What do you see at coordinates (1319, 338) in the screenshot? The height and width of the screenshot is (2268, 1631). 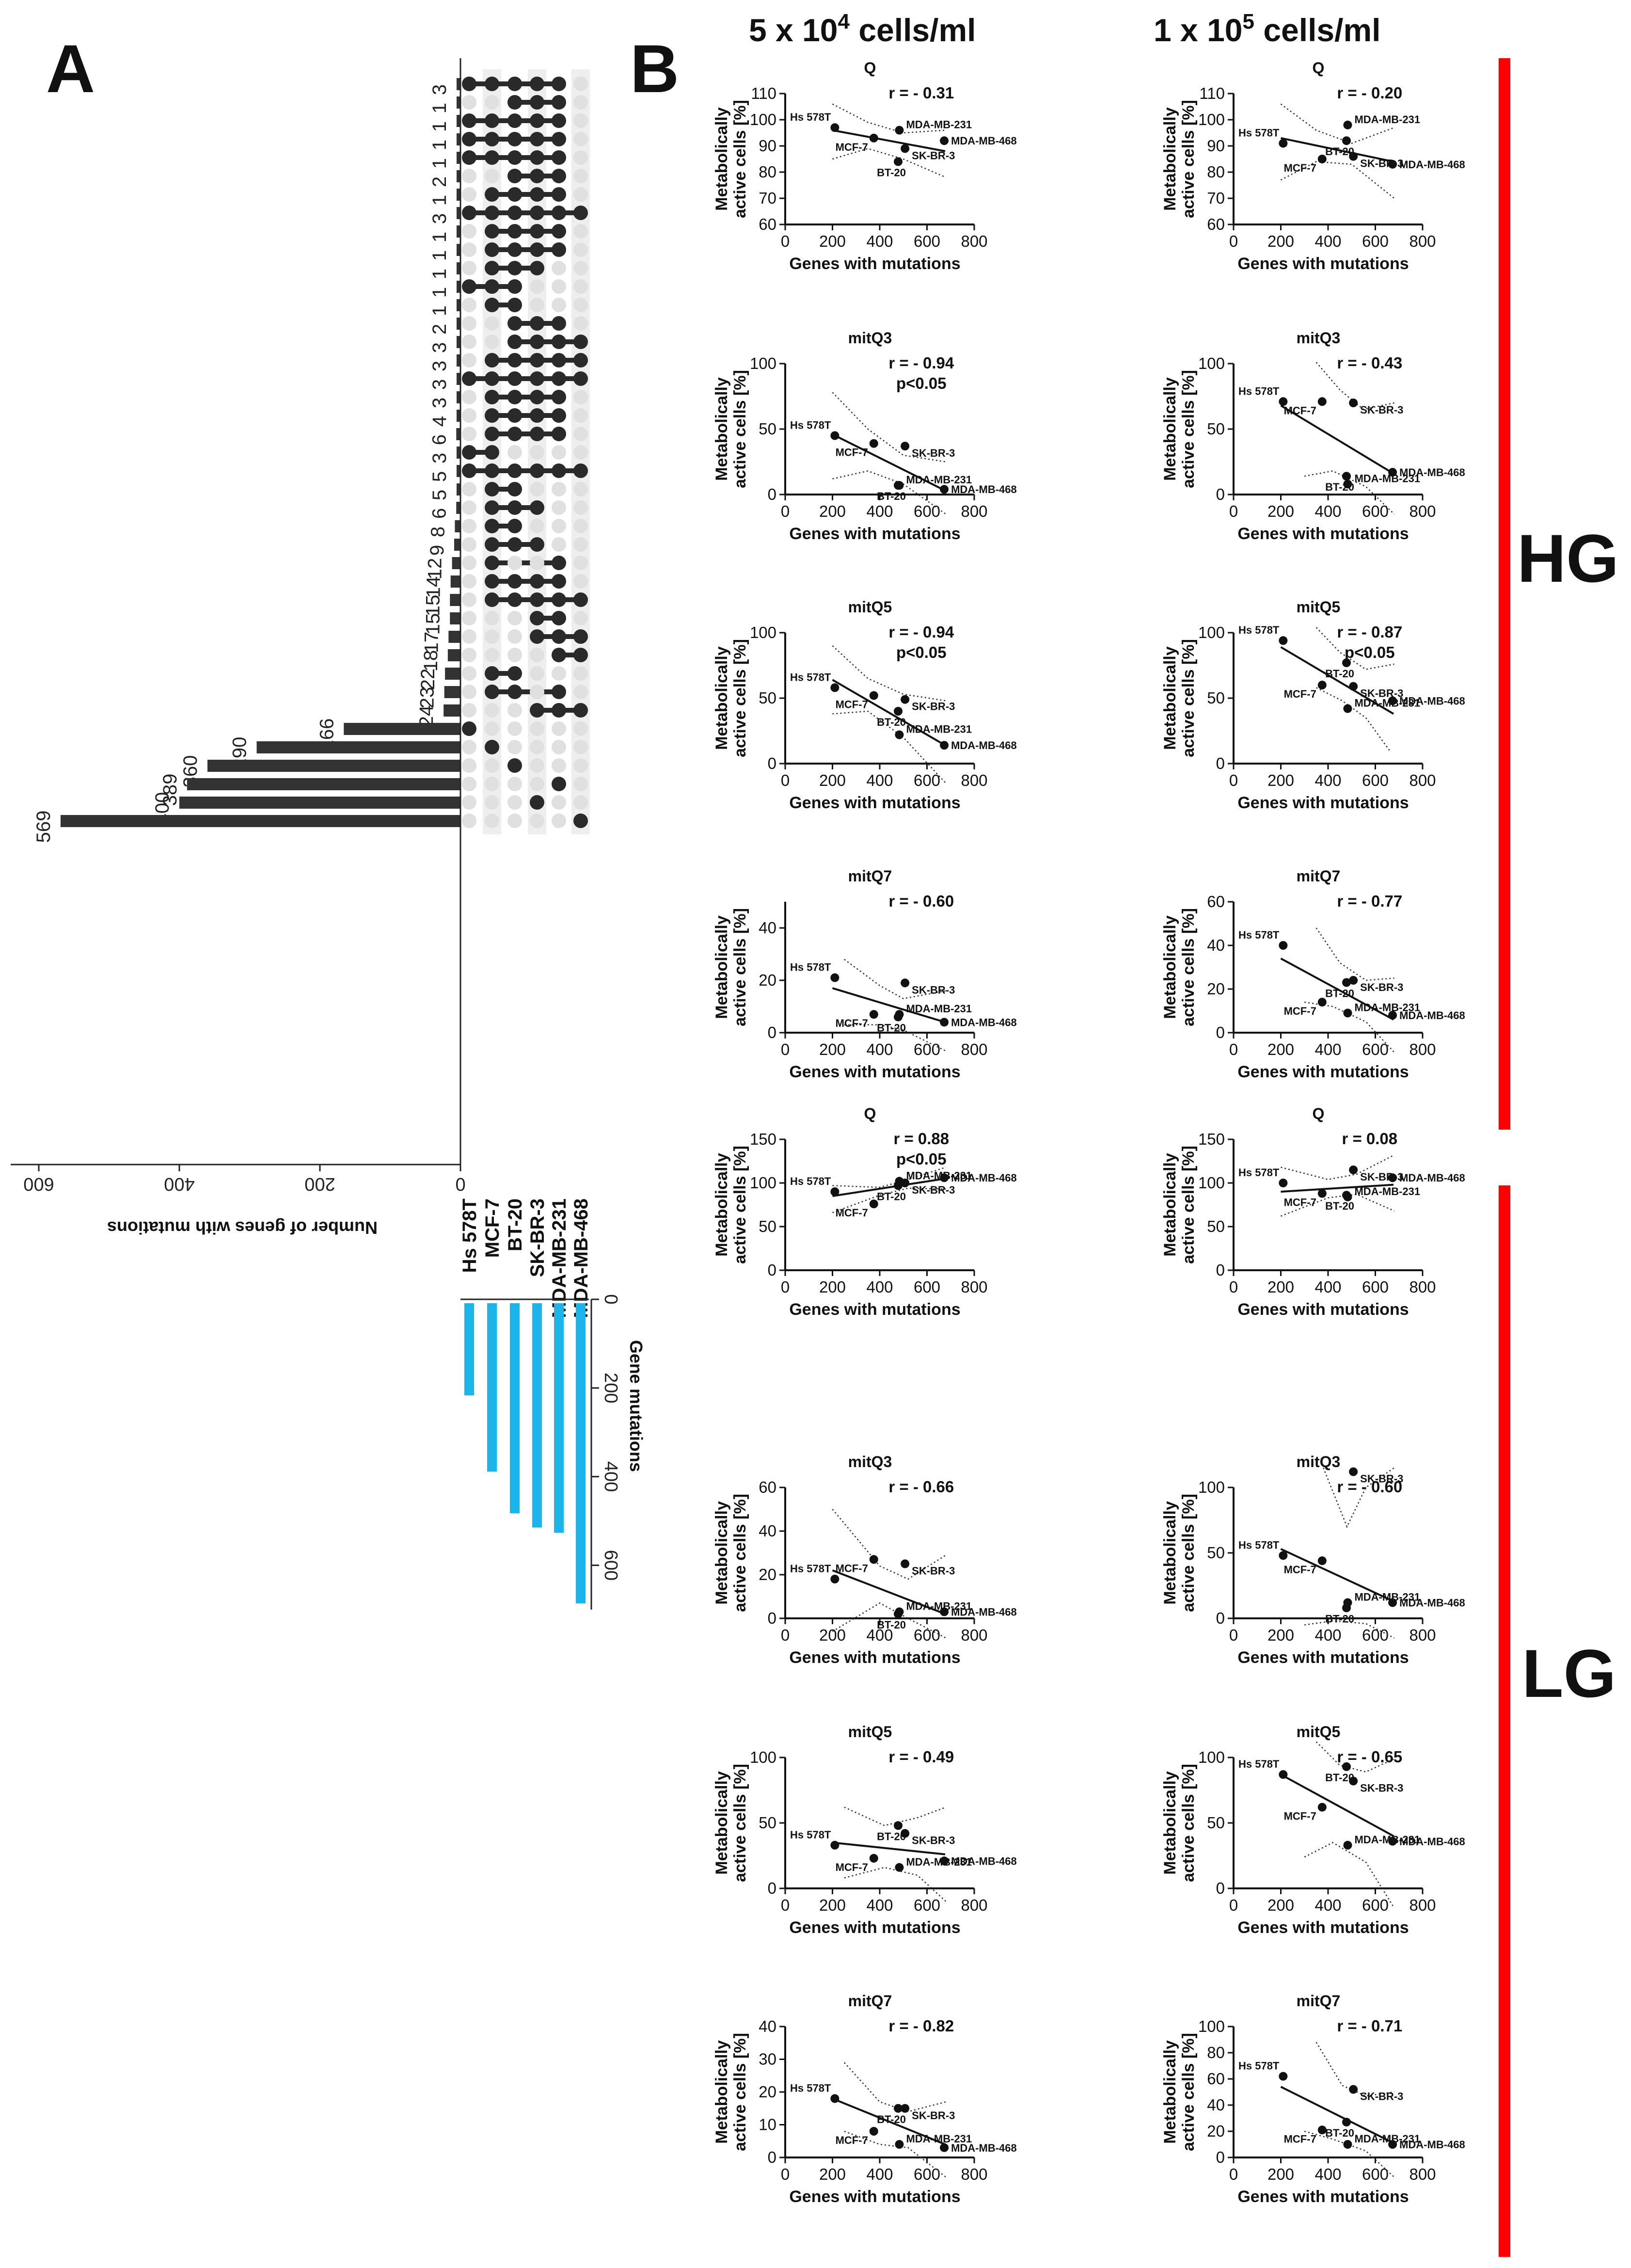 I see `panel-title: mitQ3` at bounding box center [1319, 338].